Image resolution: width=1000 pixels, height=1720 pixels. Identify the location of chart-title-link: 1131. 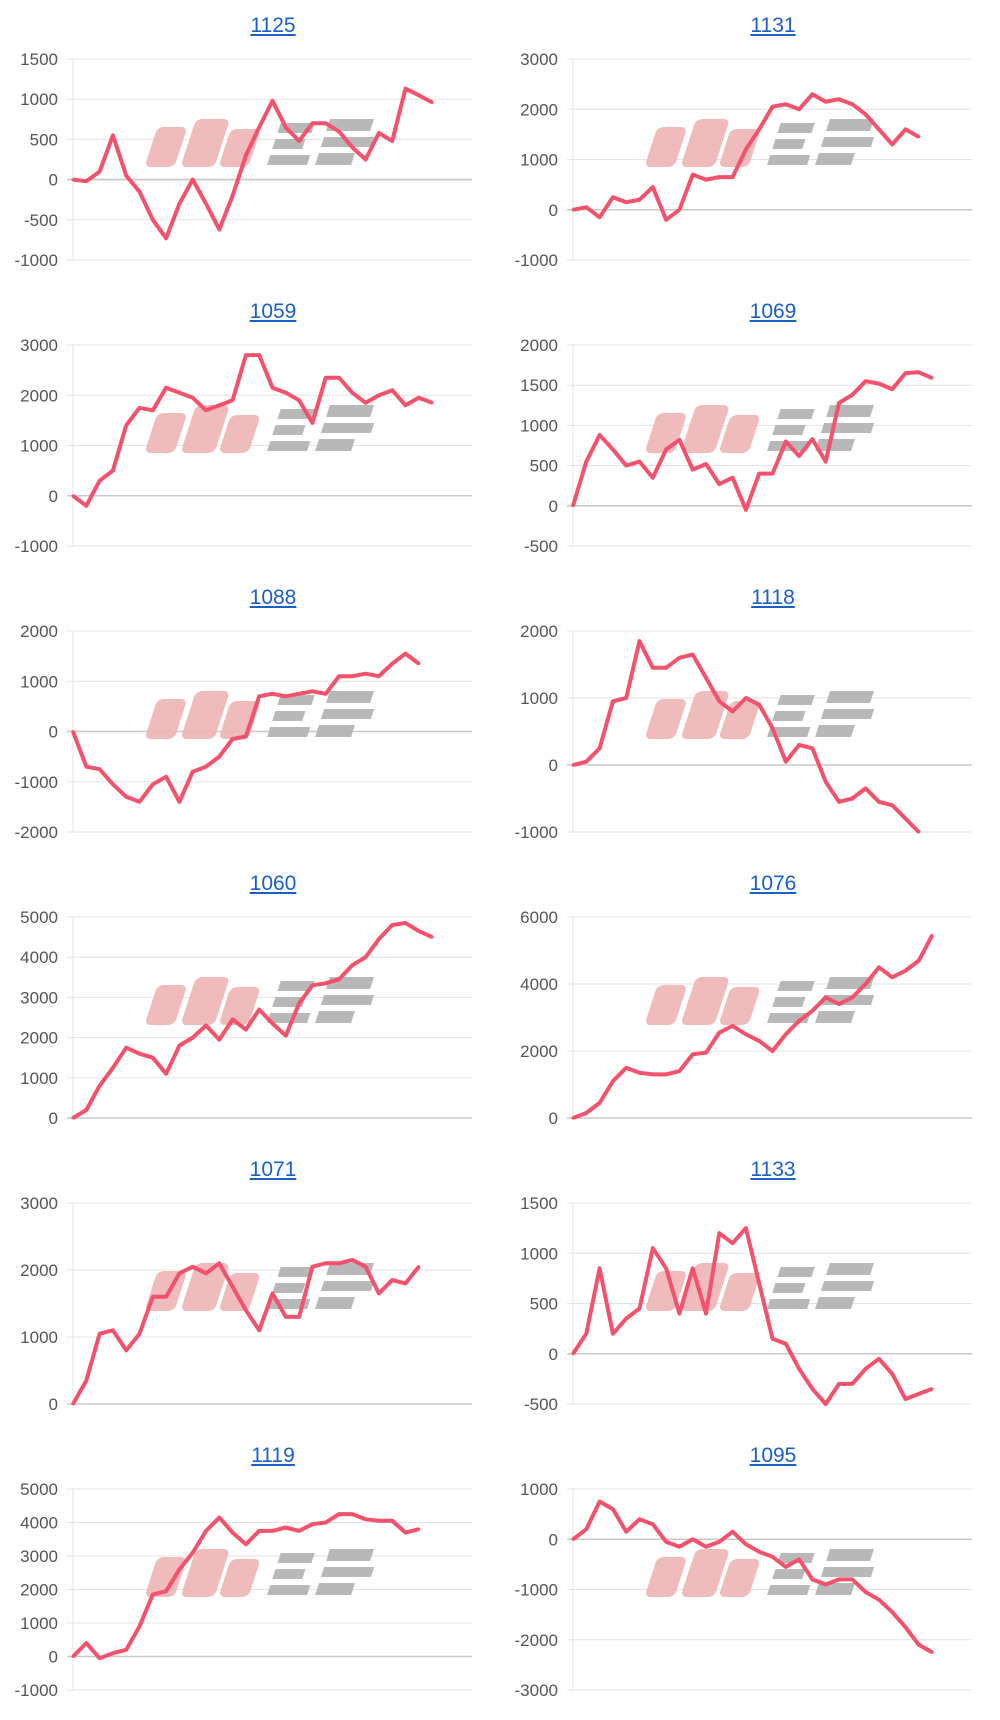
(773, 25).